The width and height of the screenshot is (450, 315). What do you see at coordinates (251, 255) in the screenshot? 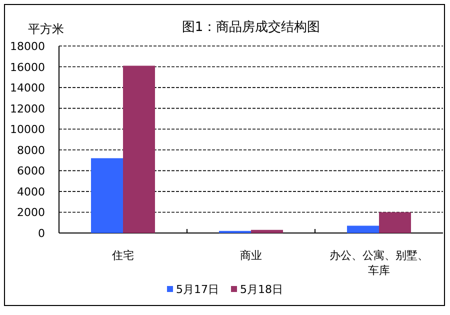
I see `x-tick-label: 商业` at bounding box center [251, 255].